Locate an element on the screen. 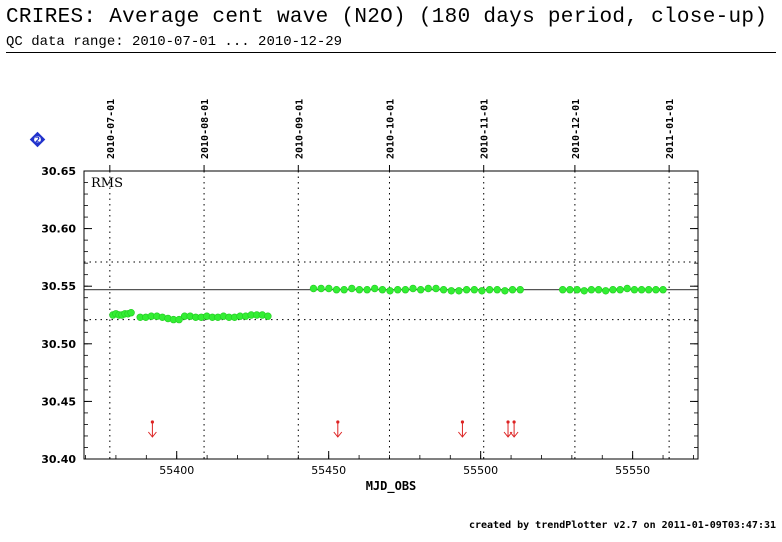  date-tick-label: 2010-07-01 is located at coordinates (111, 129).